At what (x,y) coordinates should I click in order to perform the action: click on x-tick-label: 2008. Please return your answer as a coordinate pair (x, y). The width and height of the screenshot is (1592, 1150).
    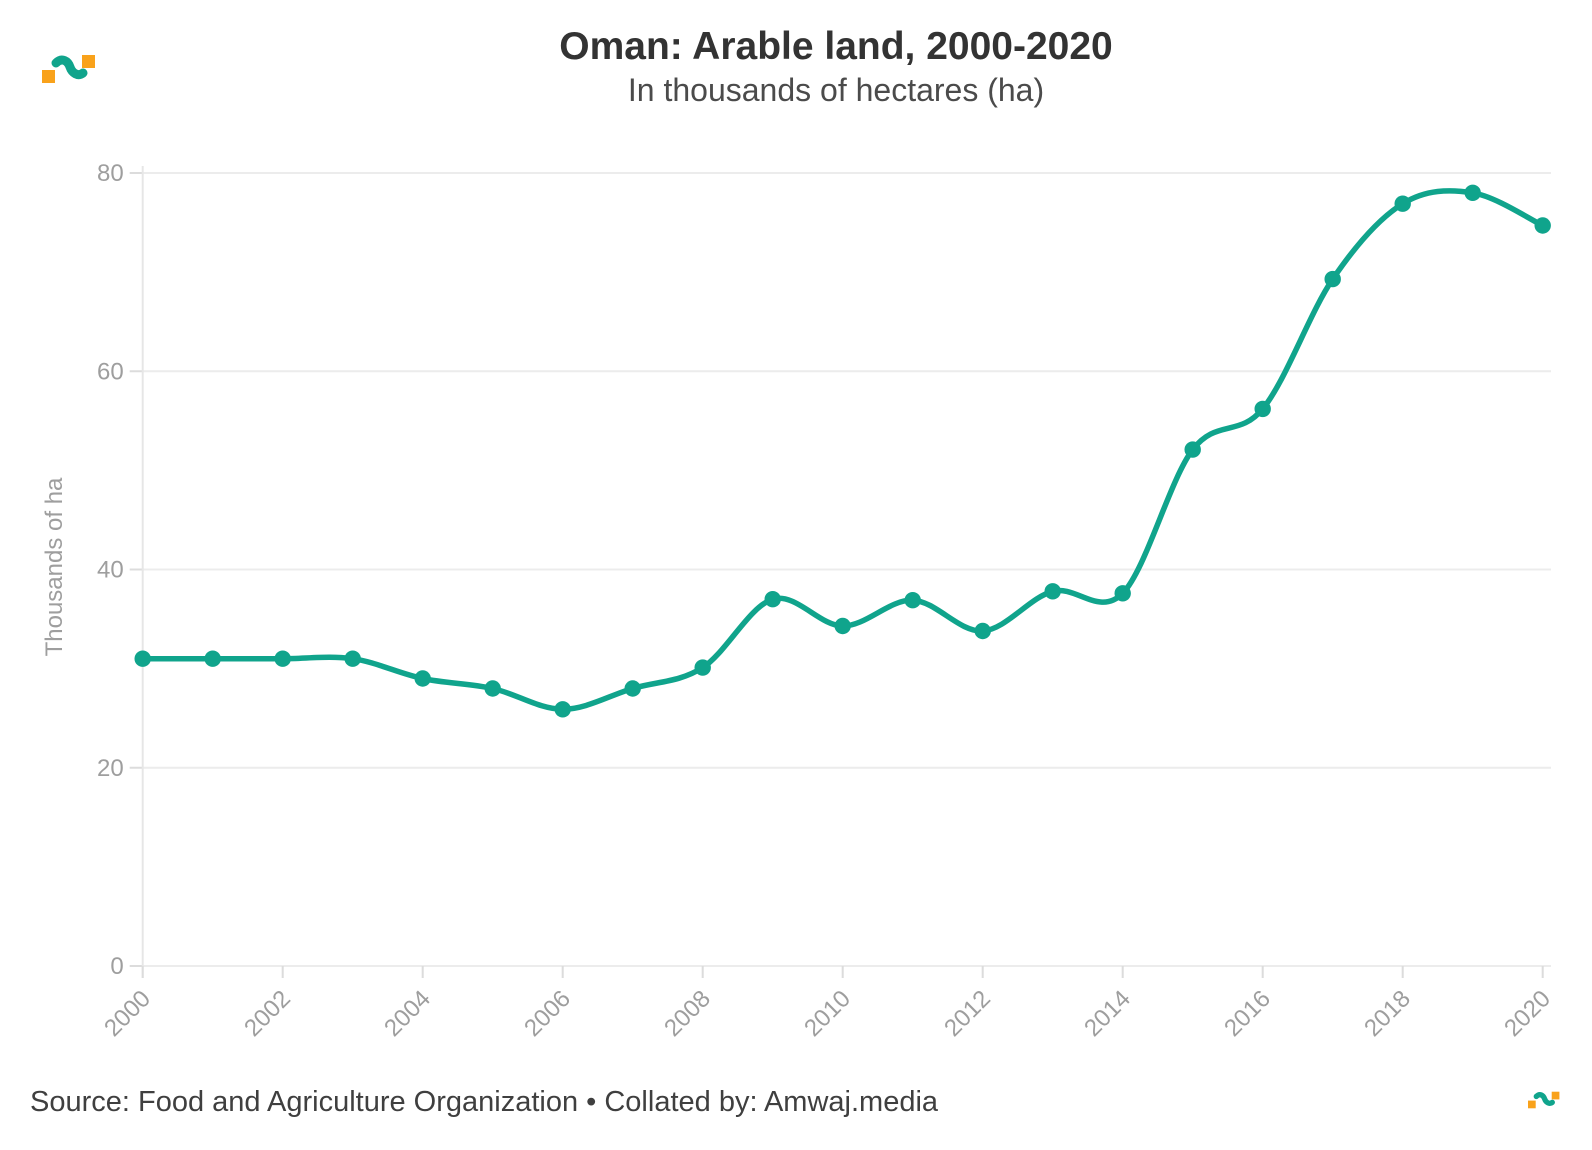
    Looking at the image, I should click on (687, 1013).